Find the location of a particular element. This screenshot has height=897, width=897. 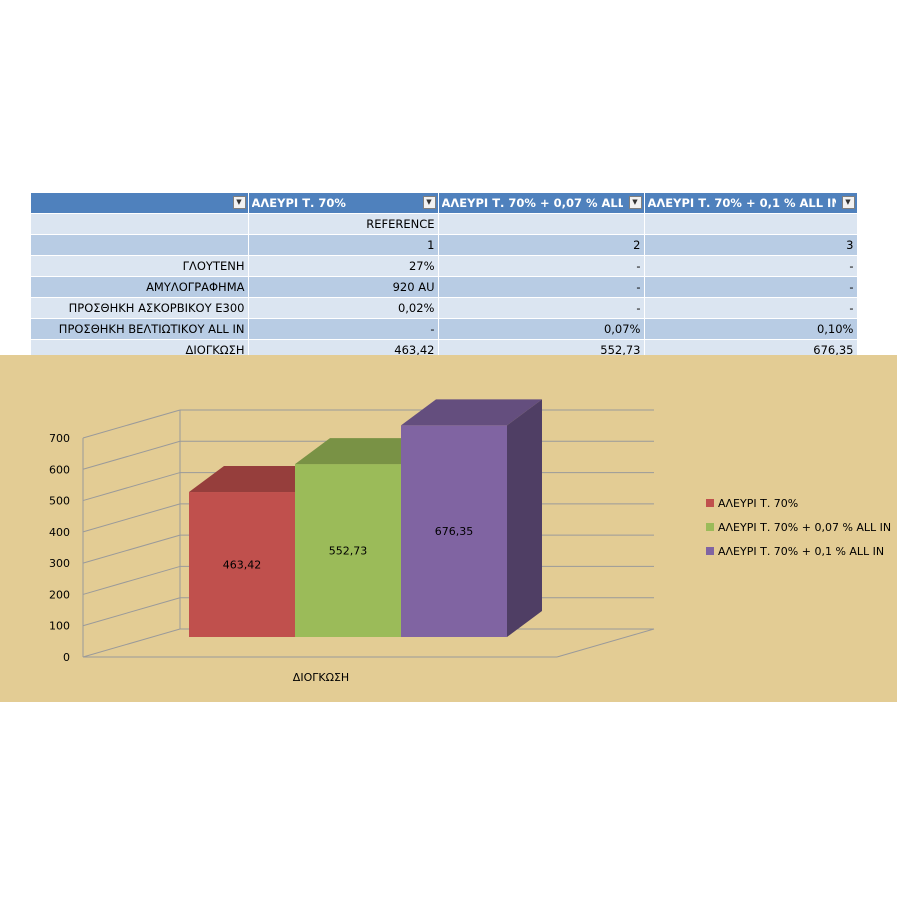

table-cell: REFERENCE is located at coordinates (343, 224).